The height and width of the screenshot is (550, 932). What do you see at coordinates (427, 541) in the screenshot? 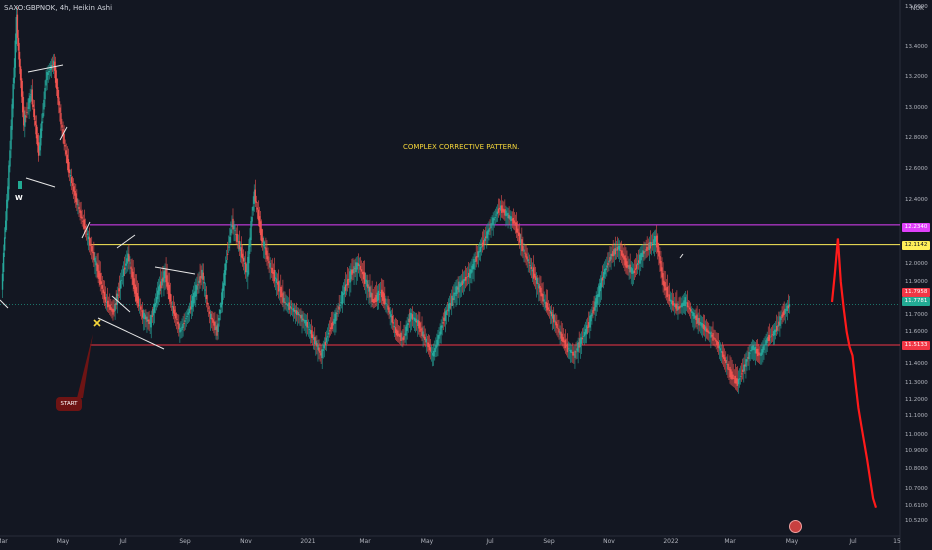
I see `x-tick-label: May` at bounding box center [427, 541].